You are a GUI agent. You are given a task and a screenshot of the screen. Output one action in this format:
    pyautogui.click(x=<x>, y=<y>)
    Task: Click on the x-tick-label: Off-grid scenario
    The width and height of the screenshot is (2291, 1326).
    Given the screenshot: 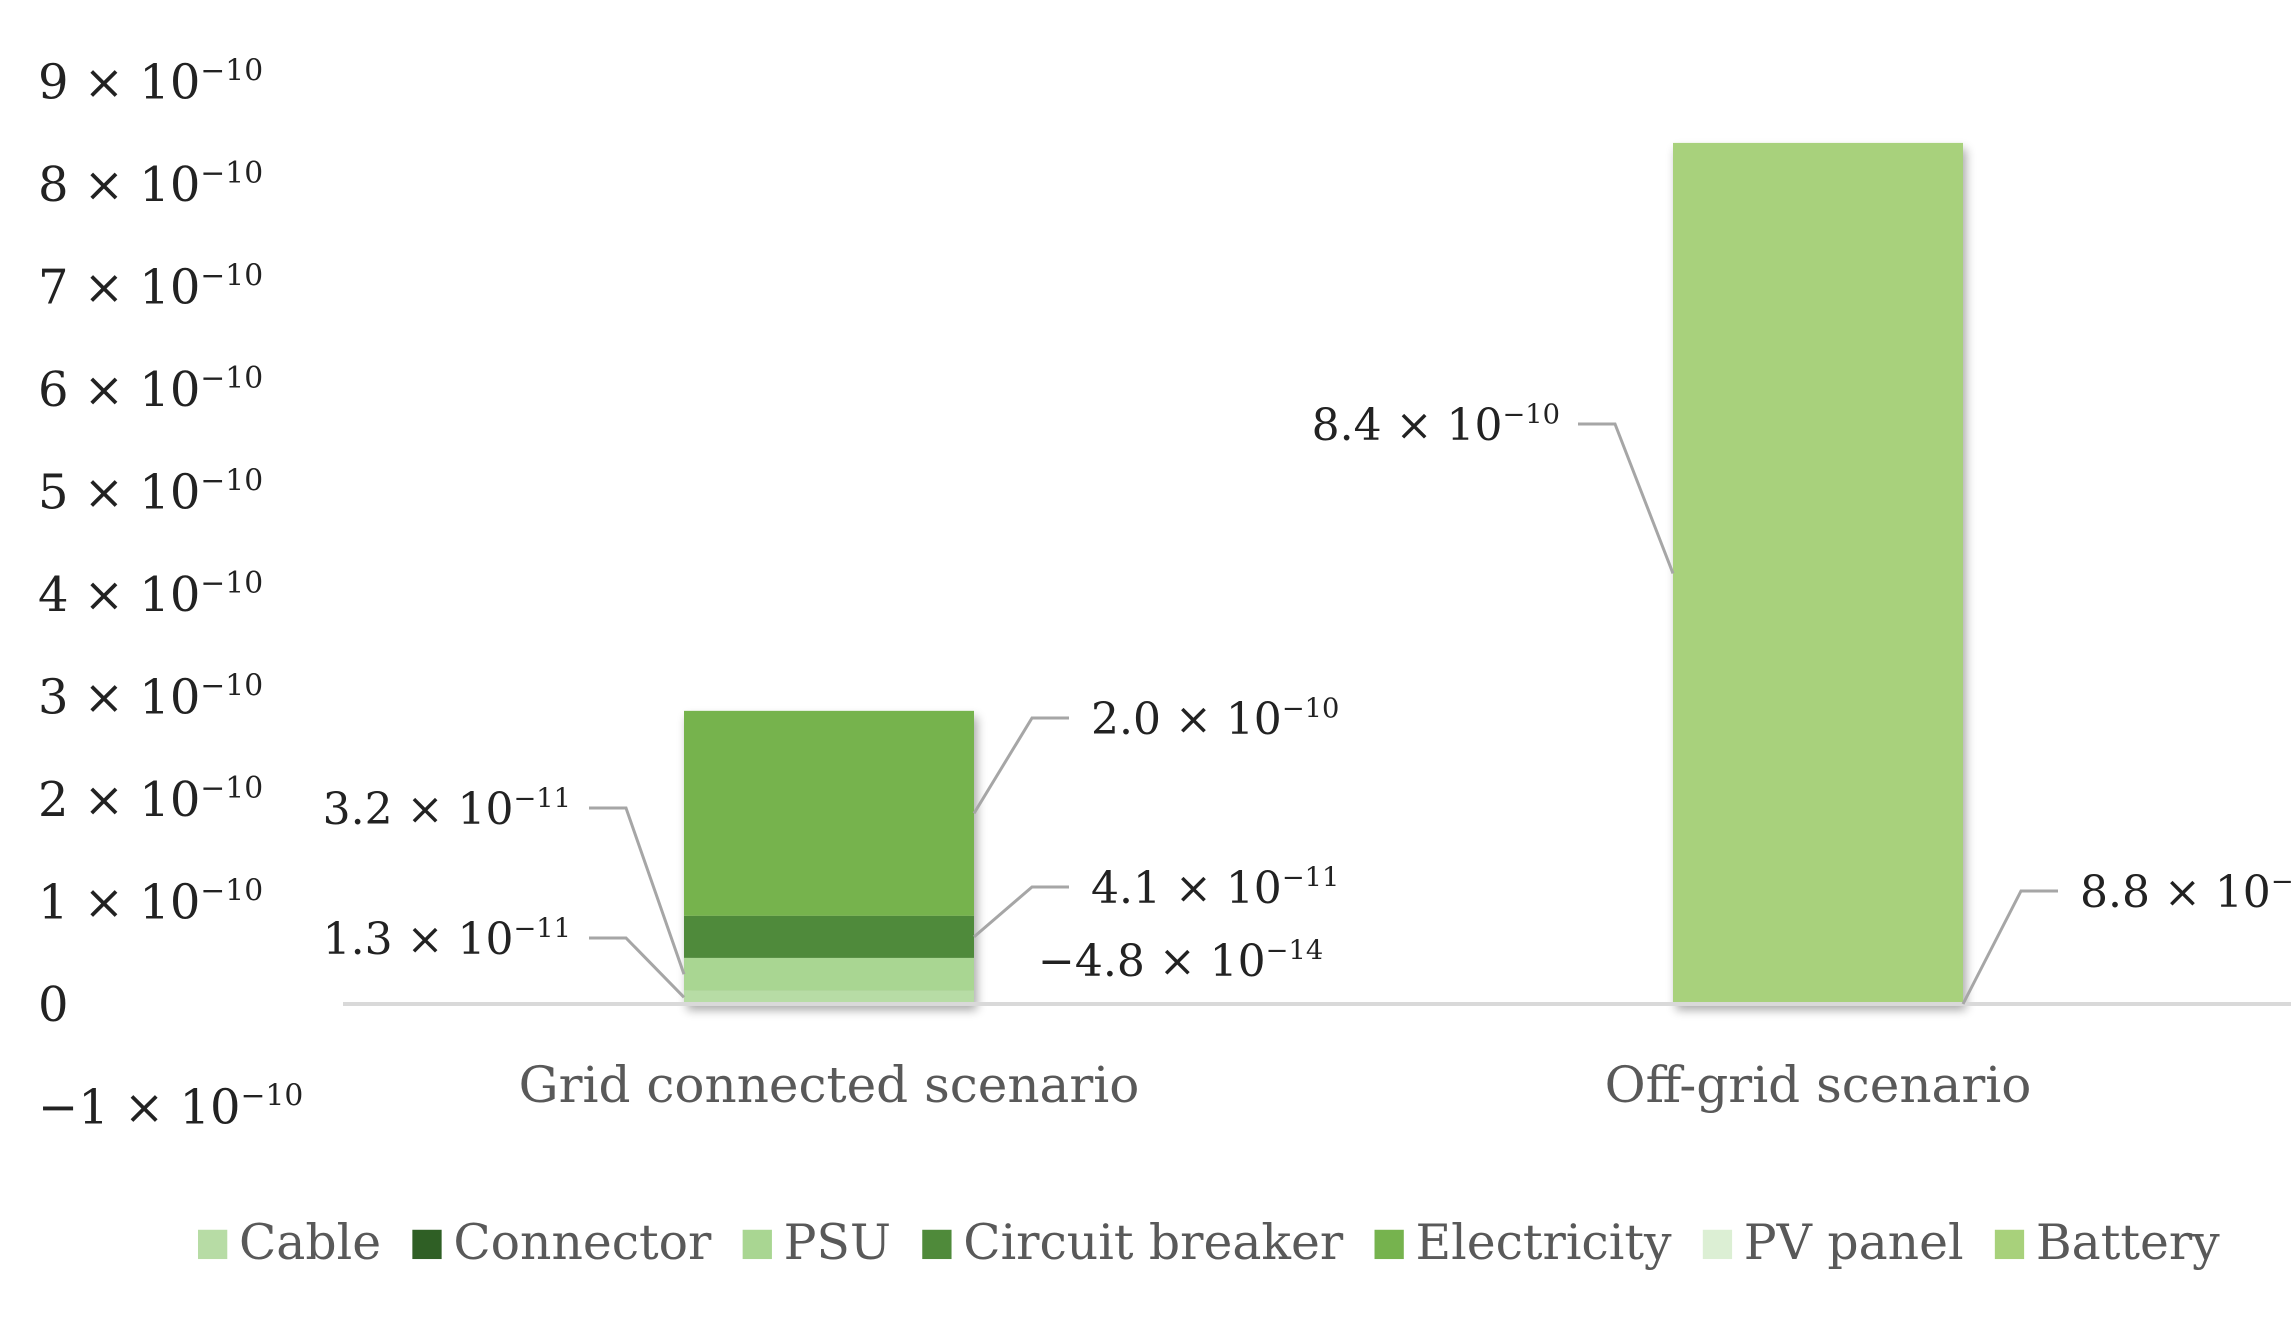 What is the action you would take?
    pyautogui.click(x=1818, y=1085)
    